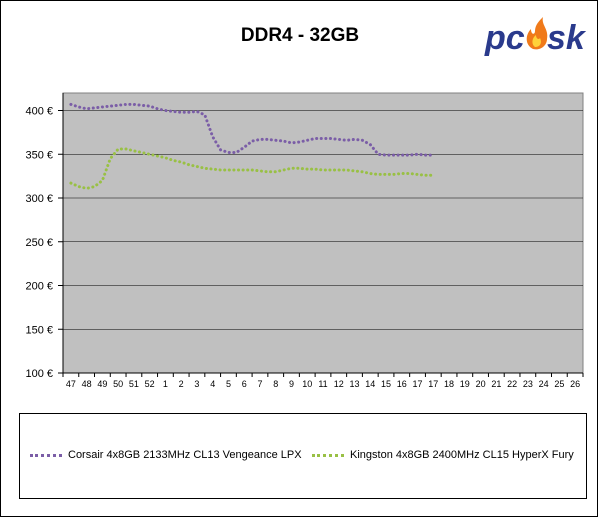  What do you see at coordinates (339, 384) in the screenshot?
I see `x-tick-label: 12` at bounding box center [339, 384].